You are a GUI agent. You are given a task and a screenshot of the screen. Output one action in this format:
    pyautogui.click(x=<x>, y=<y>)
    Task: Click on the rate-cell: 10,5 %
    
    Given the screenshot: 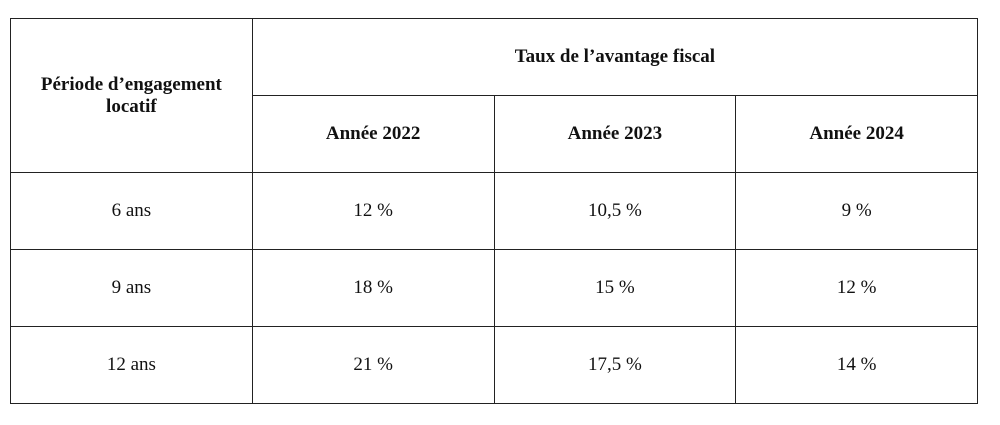 What is the action you would take?
    pyautogui.click(x=615, y=211)
    